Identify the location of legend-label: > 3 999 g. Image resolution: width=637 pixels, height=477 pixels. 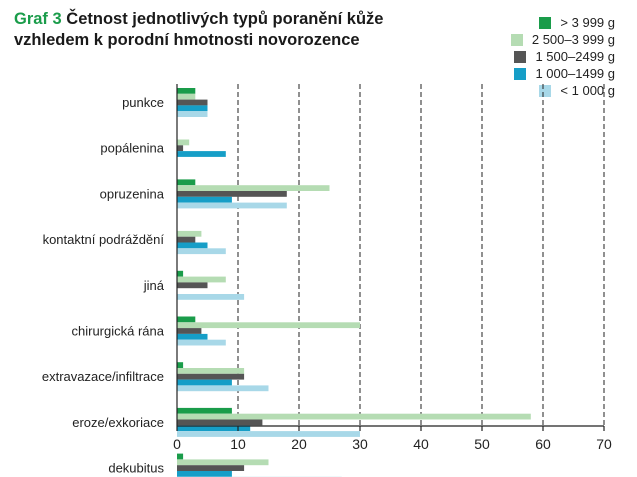
(587, 22).